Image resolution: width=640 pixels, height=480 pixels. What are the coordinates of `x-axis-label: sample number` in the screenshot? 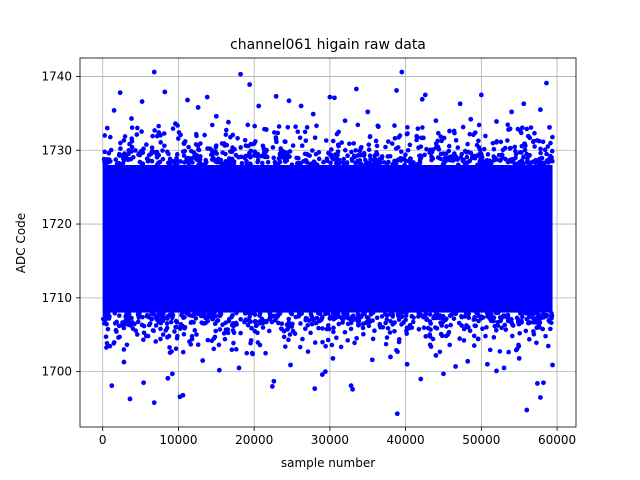 It's located at (328, 463).